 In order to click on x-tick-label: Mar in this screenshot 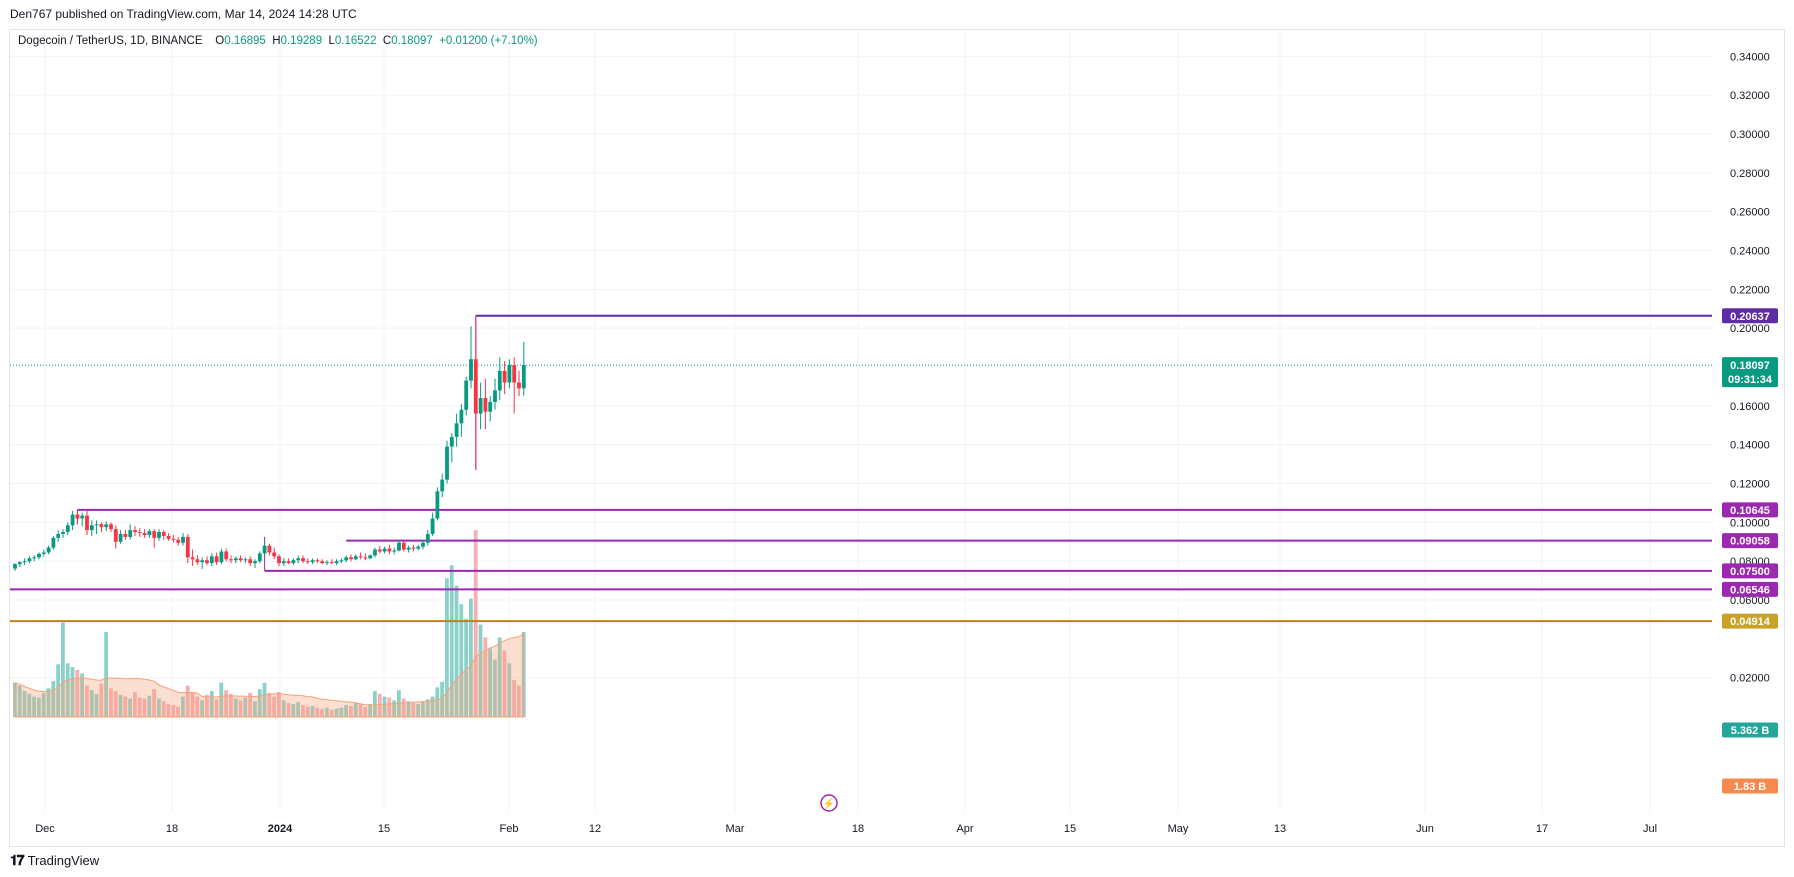, I will do `click(735, 829)`.